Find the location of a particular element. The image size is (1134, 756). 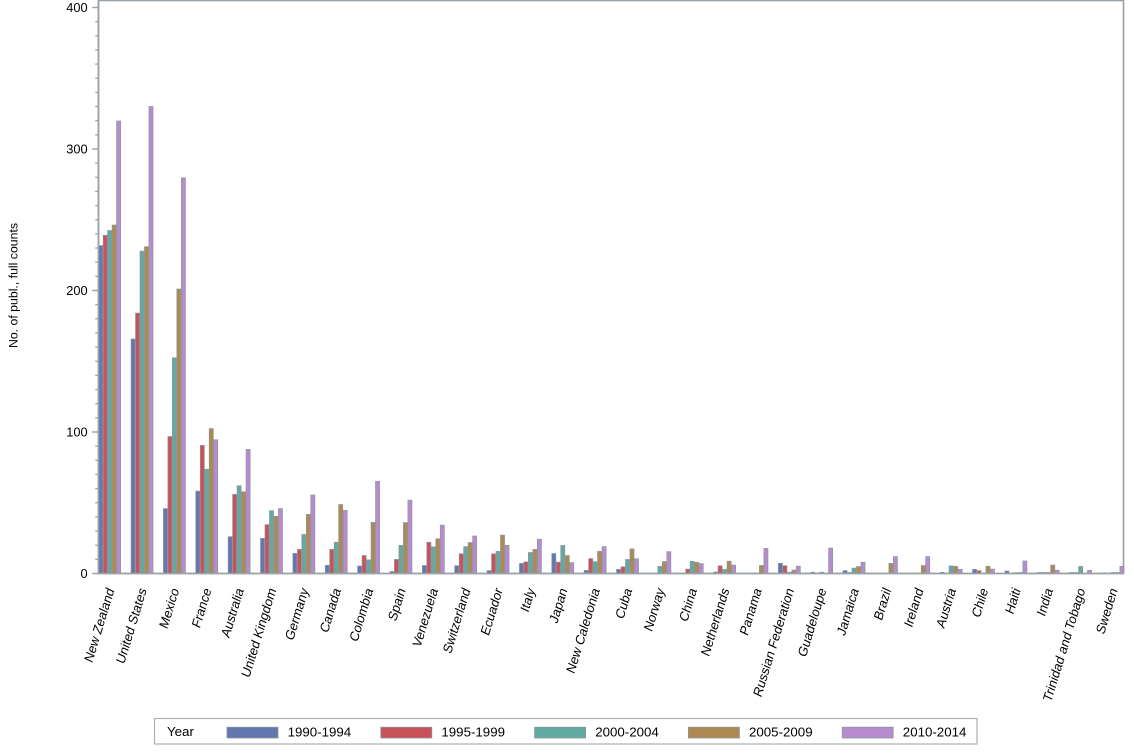

svg-text: 400 is located at coordinates (76, 7).